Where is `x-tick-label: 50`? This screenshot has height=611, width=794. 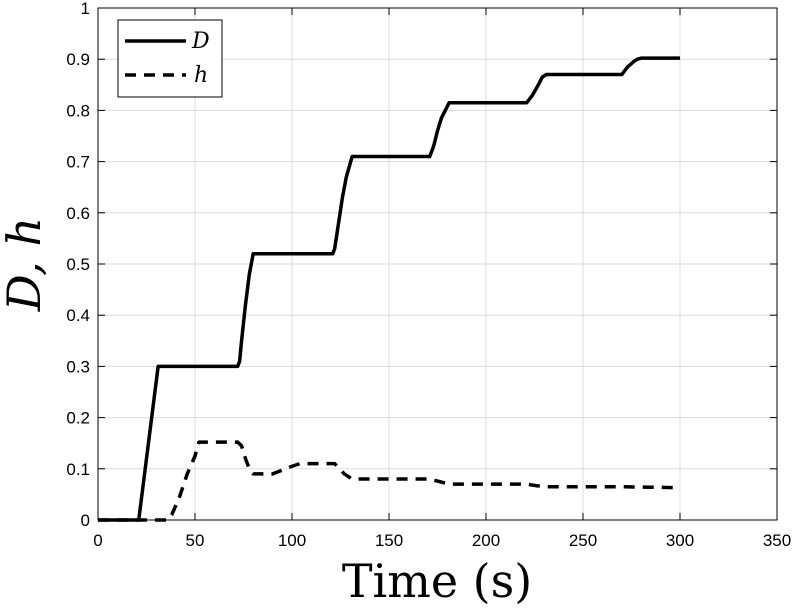 x-tick-label: 50 is located at coordinates (195, 540).